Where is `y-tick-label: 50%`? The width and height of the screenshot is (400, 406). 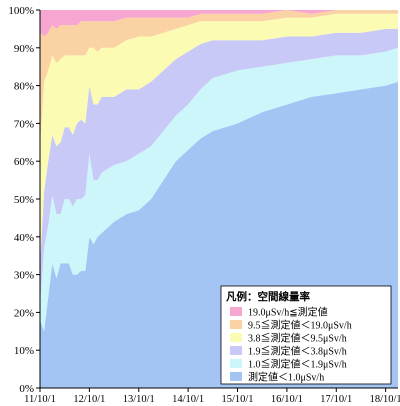
y-tick-label: 50% is located at coordinates (24, 200).